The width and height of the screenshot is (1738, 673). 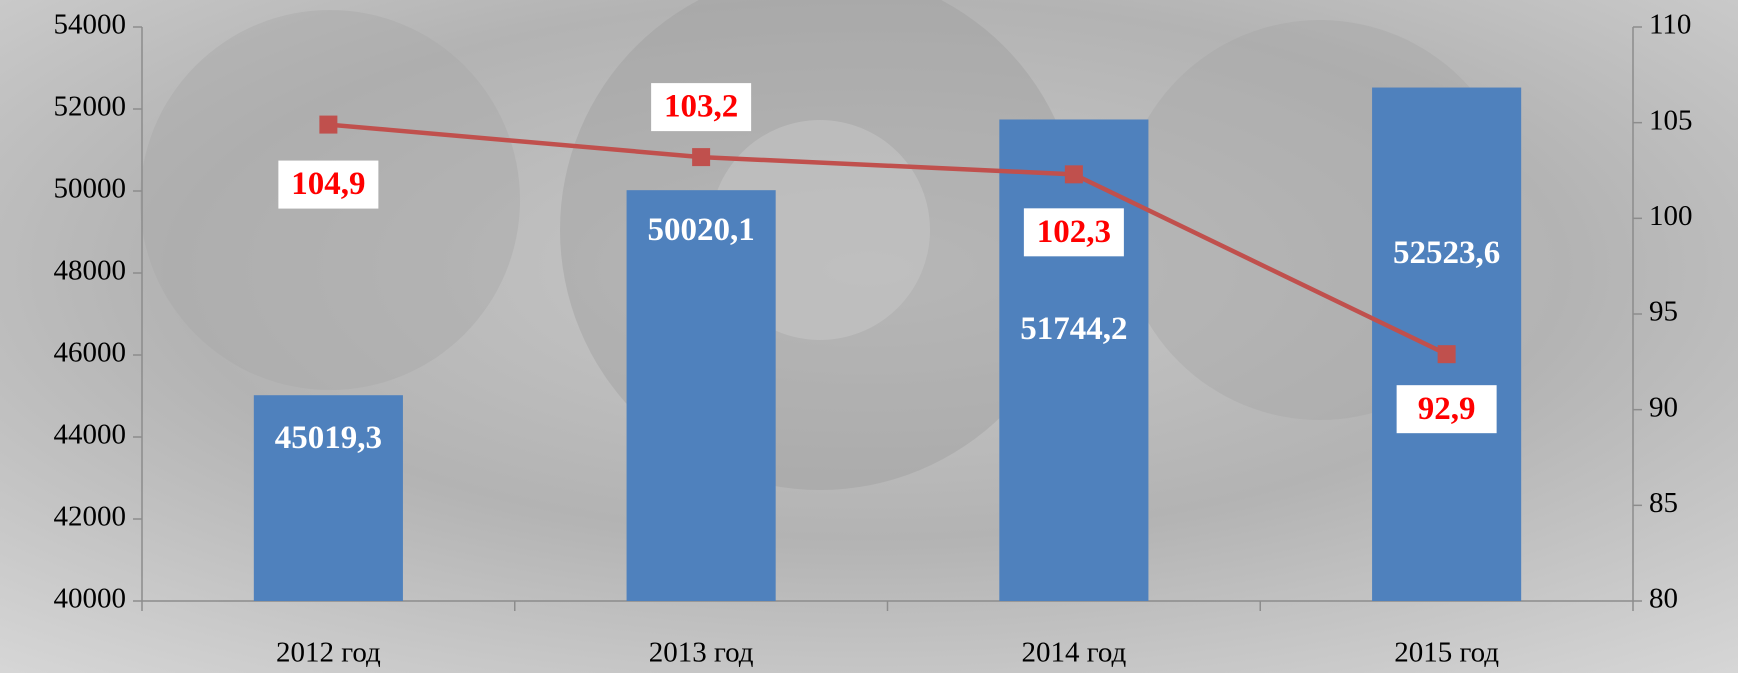 What do you see at coordinates (90, 599) in the screenshot?
I see `y-tick-label: 40000` at bounding box center [90, 599].